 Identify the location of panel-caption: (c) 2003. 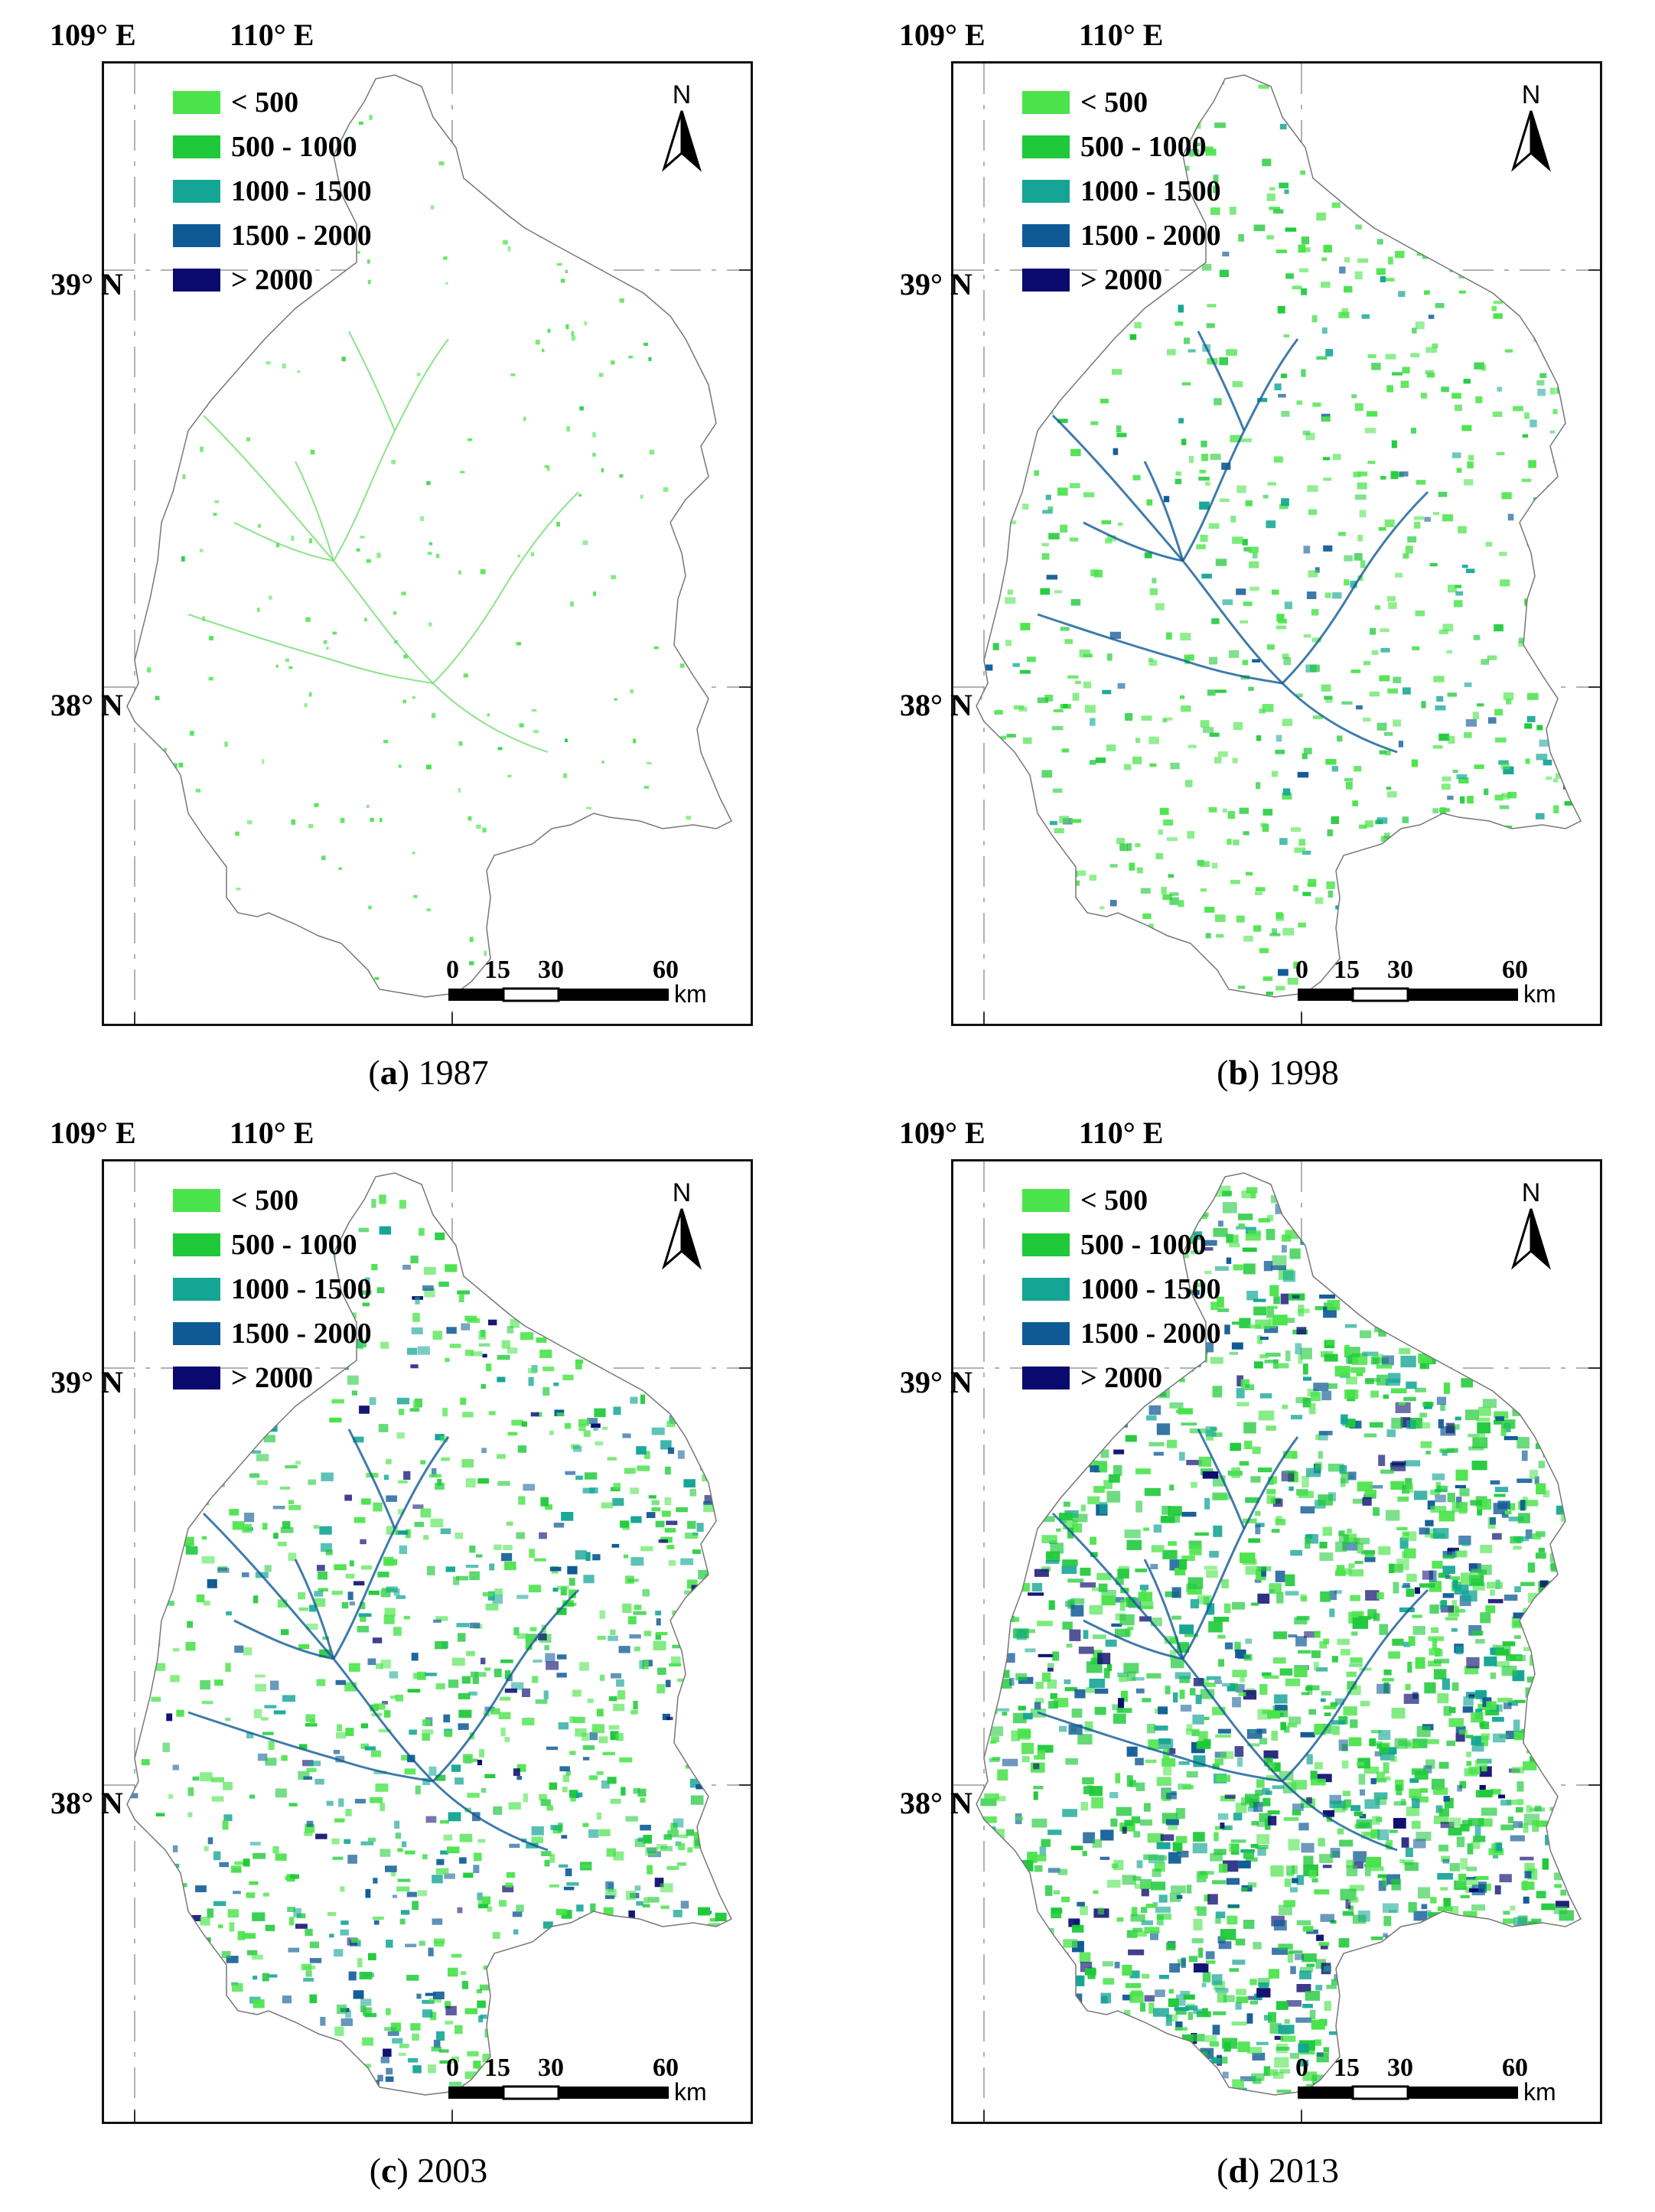
(429, 2170).